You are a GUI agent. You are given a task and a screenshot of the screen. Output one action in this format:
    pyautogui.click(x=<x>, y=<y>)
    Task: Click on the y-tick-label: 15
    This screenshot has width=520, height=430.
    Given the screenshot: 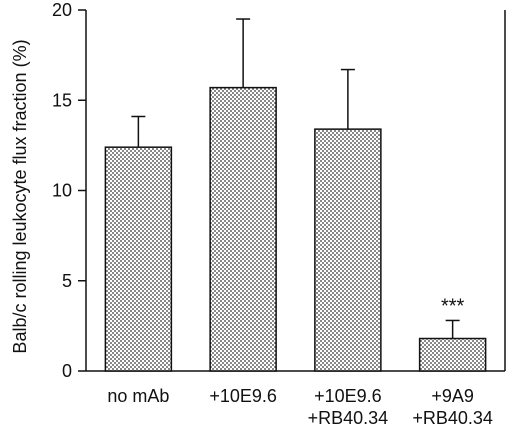 What is the action you would take?
    pyautogui.click(x=62, y=100)
    